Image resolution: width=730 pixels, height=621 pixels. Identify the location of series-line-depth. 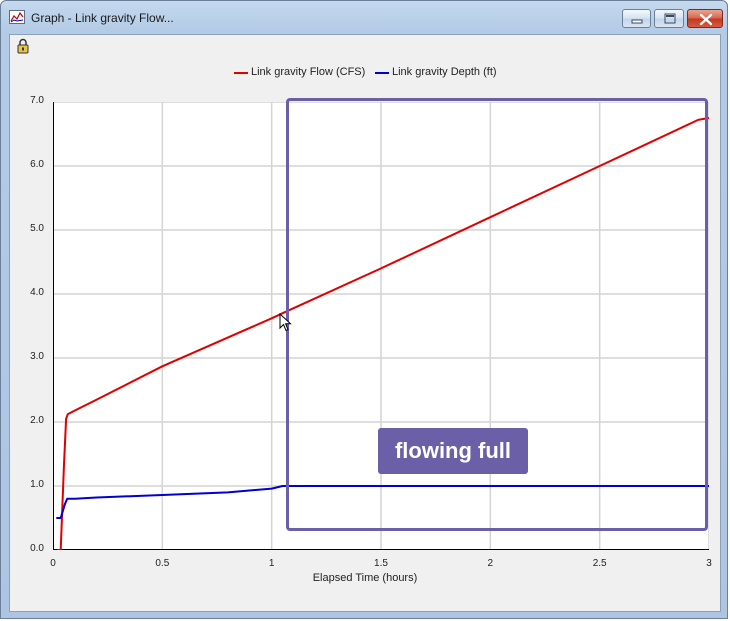
(382, 502).